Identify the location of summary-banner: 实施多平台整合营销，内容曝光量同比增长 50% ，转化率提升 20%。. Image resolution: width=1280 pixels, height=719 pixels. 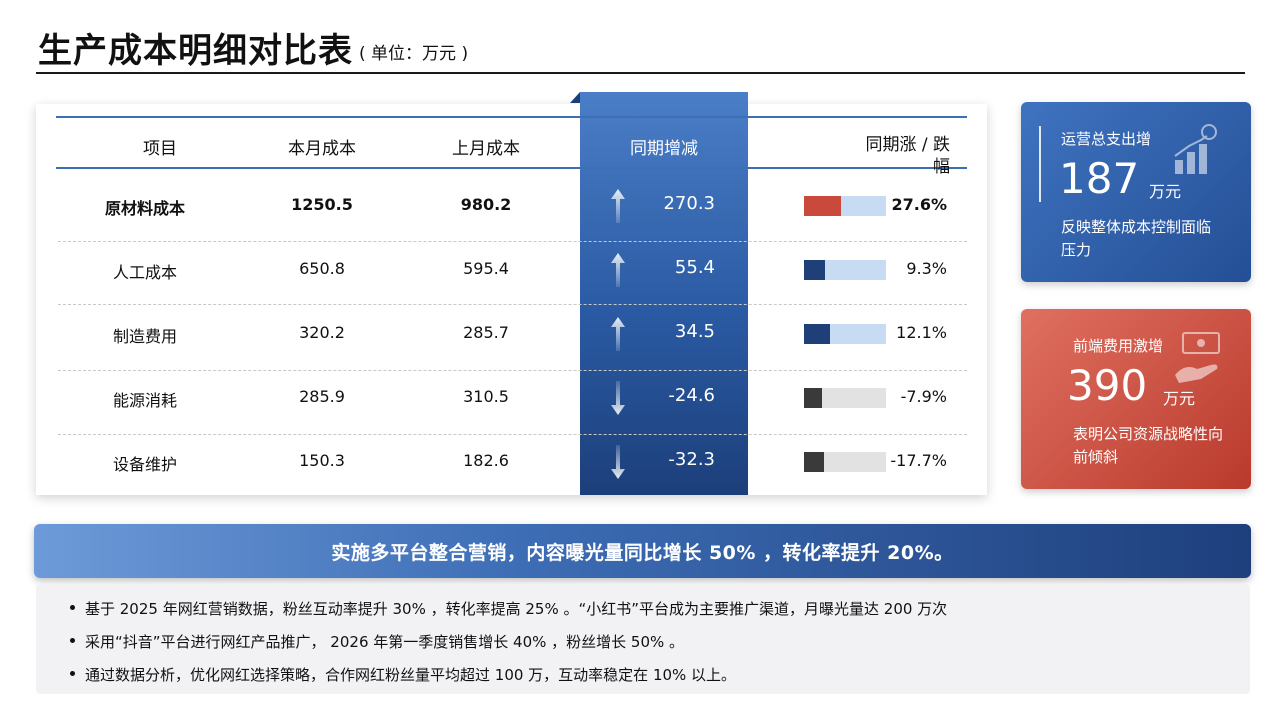
(642, 551).